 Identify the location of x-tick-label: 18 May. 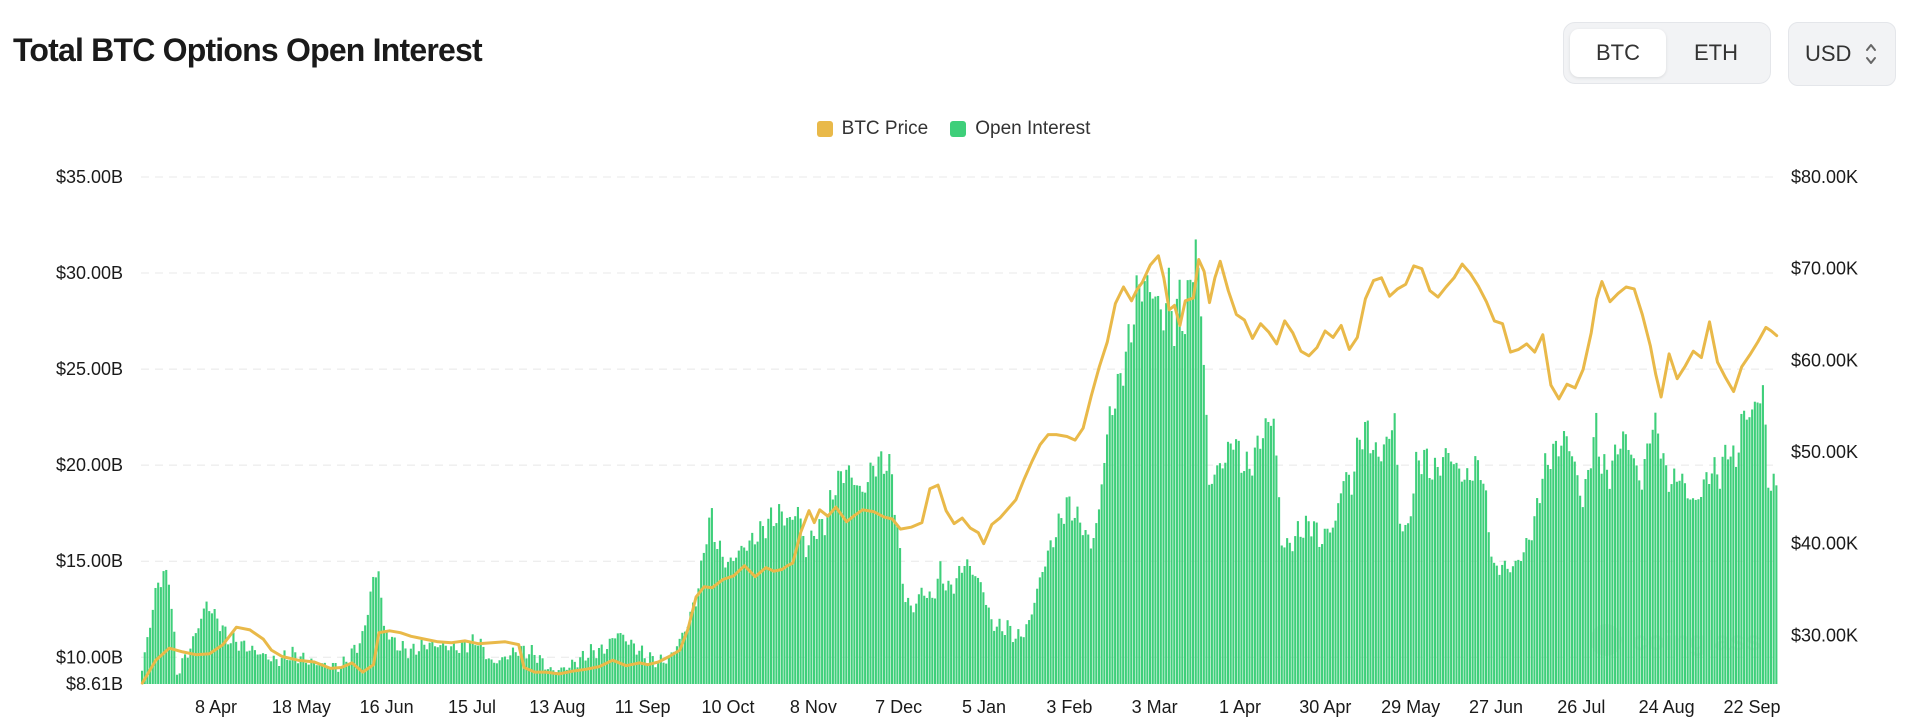
(301, 707).